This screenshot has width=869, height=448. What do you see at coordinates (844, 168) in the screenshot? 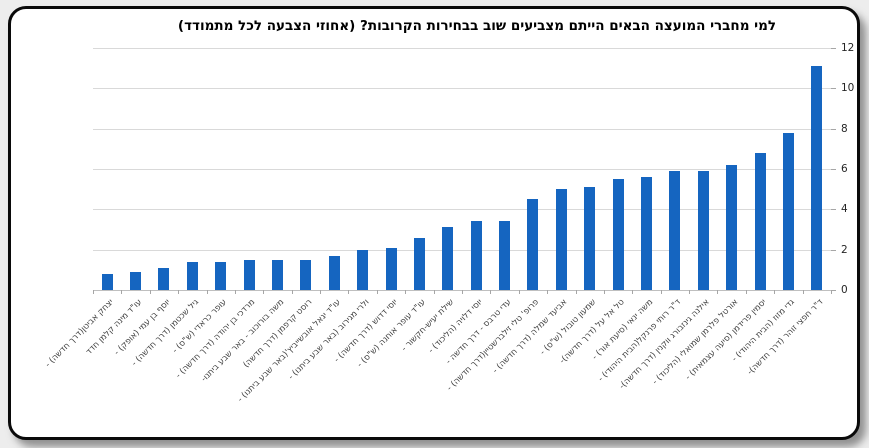
I see `y-axis-label: 6` at bounding box center [844, 168].